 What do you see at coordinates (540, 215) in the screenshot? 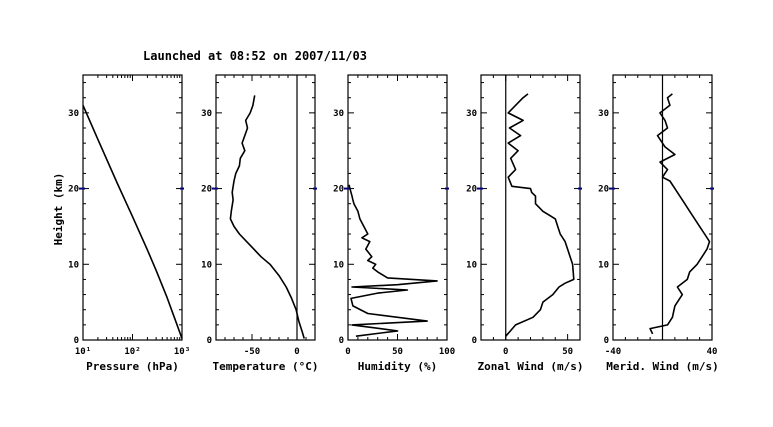
I see `zonal-wind-profile-line` at bounding box center [540, 215].